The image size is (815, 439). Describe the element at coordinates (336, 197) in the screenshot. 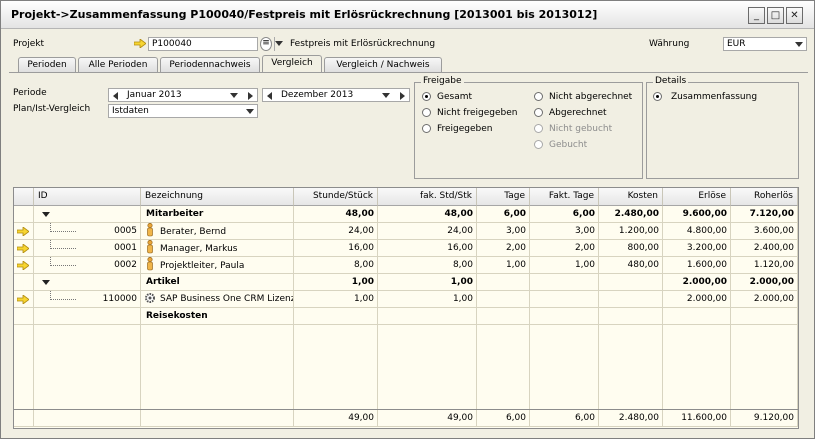

I see `column-header: Stunde/Stück` at that location.